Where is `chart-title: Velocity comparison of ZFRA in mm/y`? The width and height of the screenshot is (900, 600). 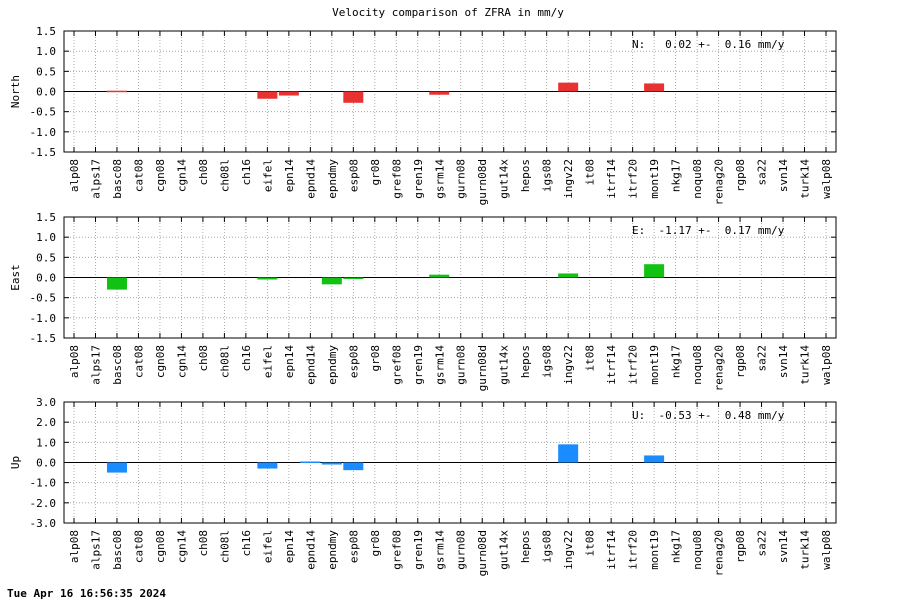 chart-title: Velocity comparison of ZFRA in mm/y is located at coordinates (448, 12).